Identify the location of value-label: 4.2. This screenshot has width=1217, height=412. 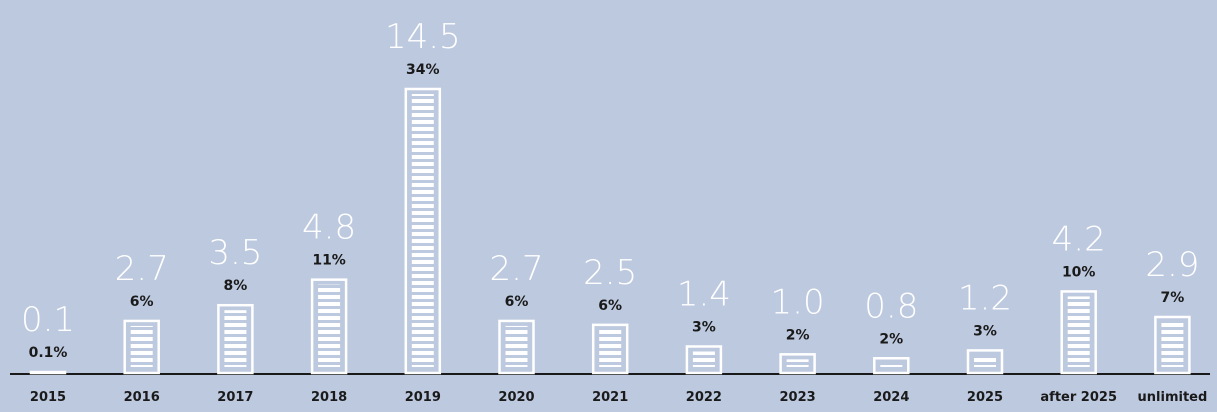
(1079, 239).